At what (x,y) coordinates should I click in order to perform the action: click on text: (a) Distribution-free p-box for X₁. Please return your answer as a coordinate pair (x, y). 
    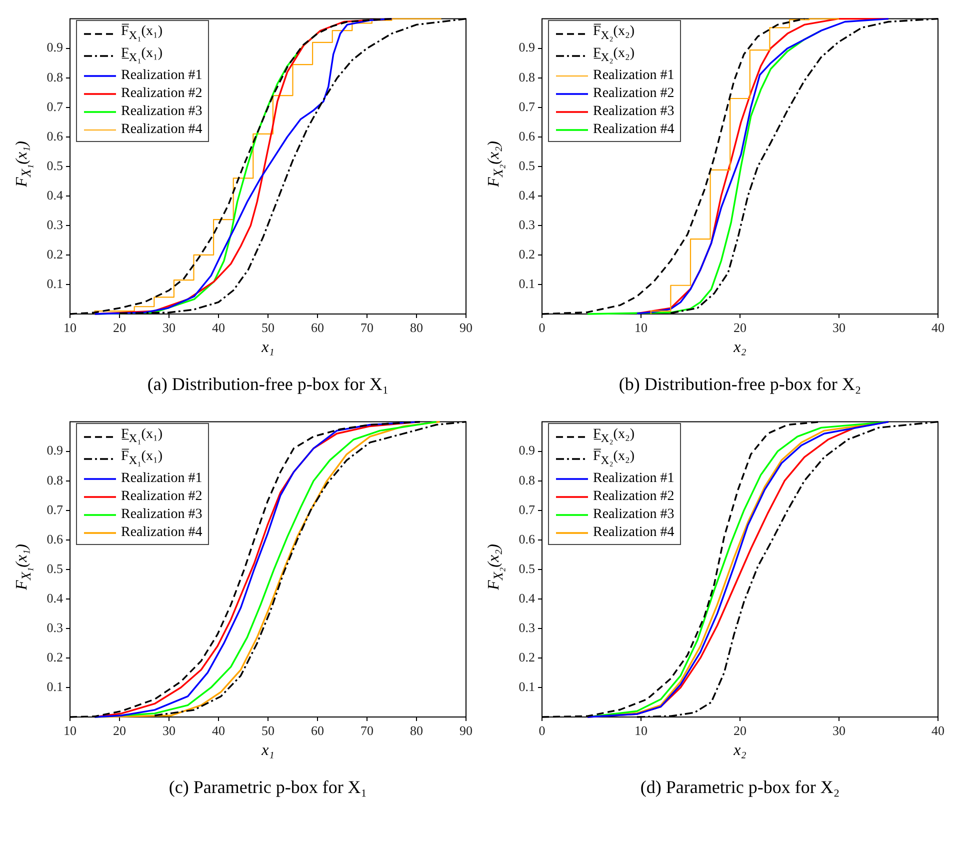
    Looking at the image, I should click on (268, 384).